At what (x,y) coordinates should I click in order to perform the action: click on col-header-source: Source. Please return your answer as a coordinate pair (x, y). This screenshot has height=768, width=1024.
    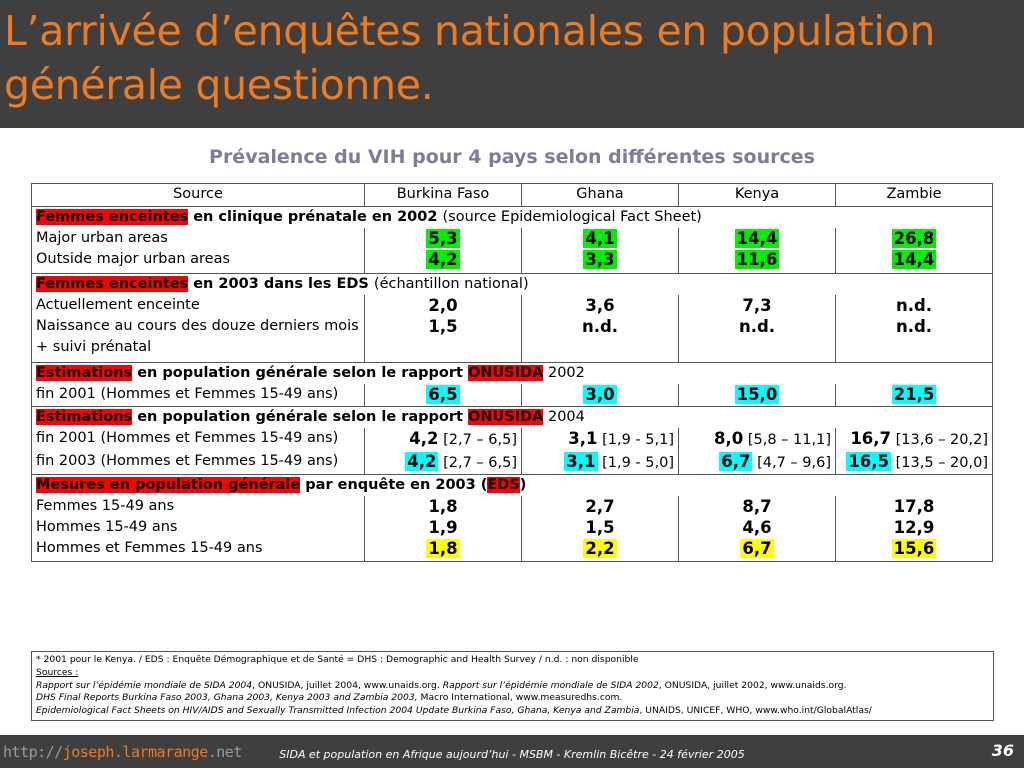
    Looking at the image, I should click on (198, 195).